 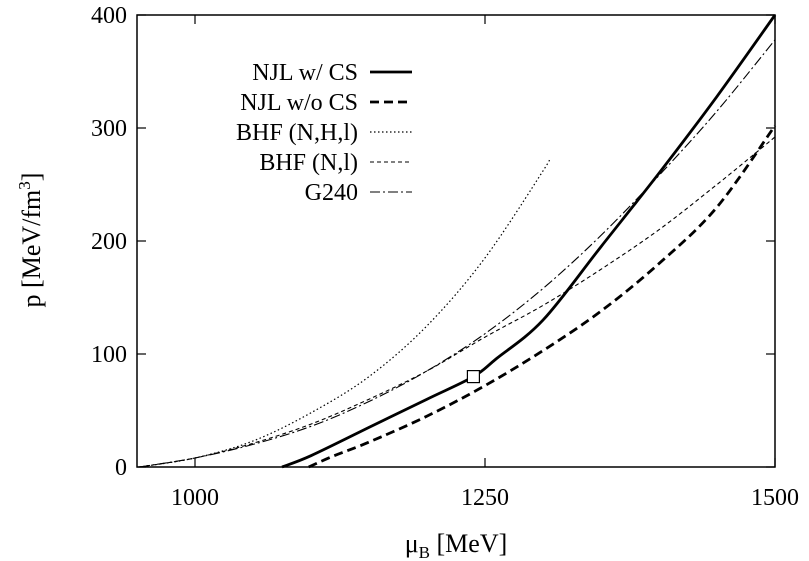 I want to click on y-tick-label-200: 200, so click(x=109, y=242).